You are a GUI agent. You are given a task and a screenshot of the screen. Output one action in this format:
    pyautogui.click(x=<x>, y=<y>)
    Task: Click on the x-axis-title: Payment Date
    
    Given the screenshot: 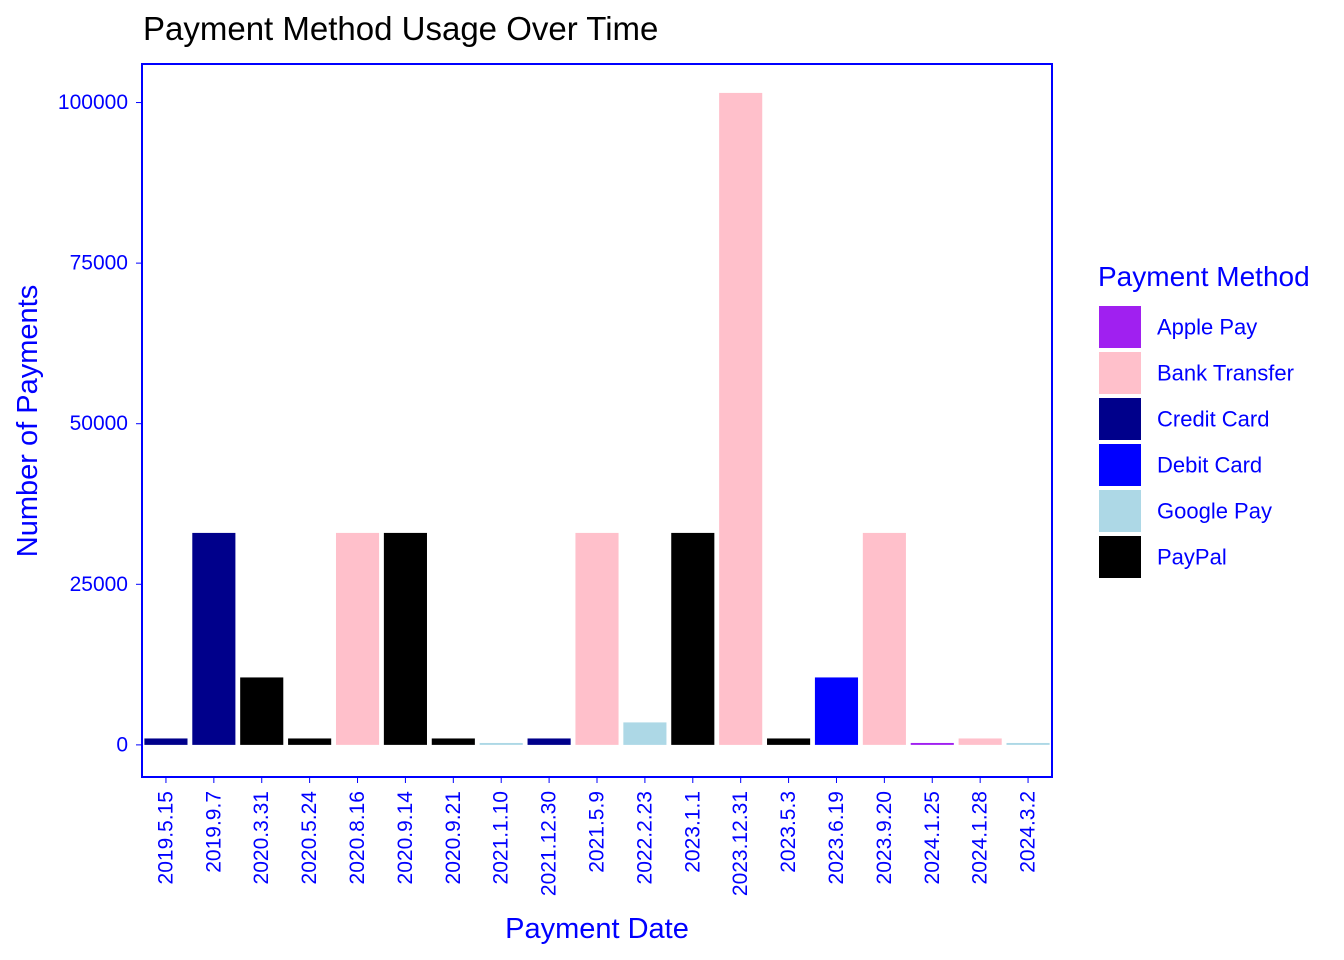 What is the action you would take?
    pyautogui.click(x=597, y=929)
    